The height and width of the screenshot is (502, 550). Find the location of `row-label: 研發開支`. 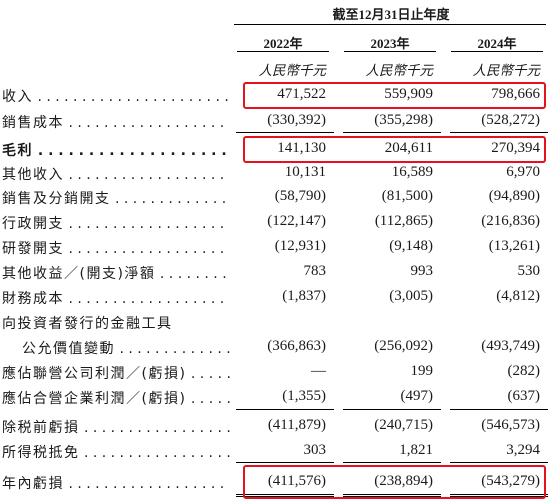

row-label: 研發開支 is located at coordinates (116, 248).